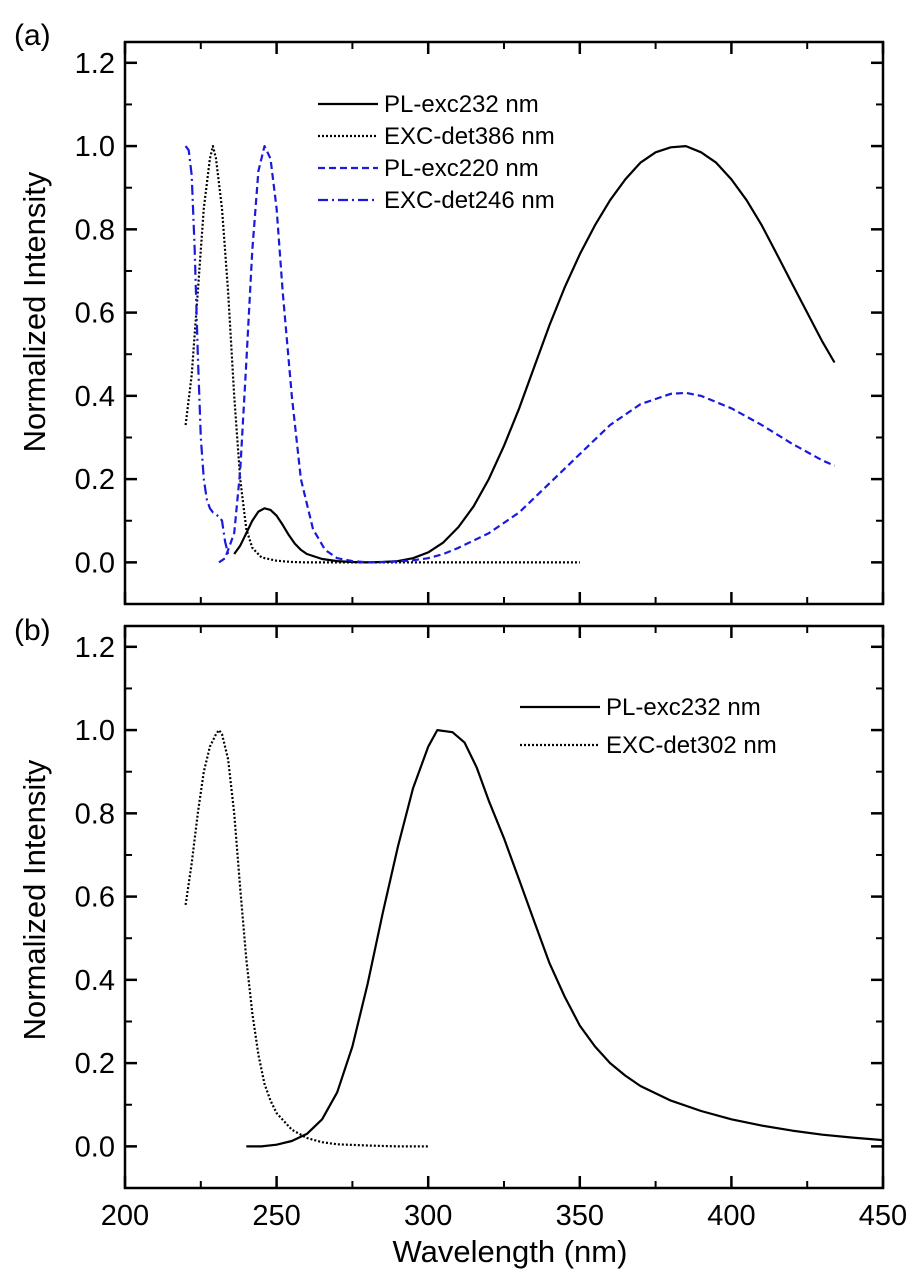  What do you see at coordinates (32, 630) in the screenshot?
I see `panel-label-b: (b)` at bounding box center [32, 630].